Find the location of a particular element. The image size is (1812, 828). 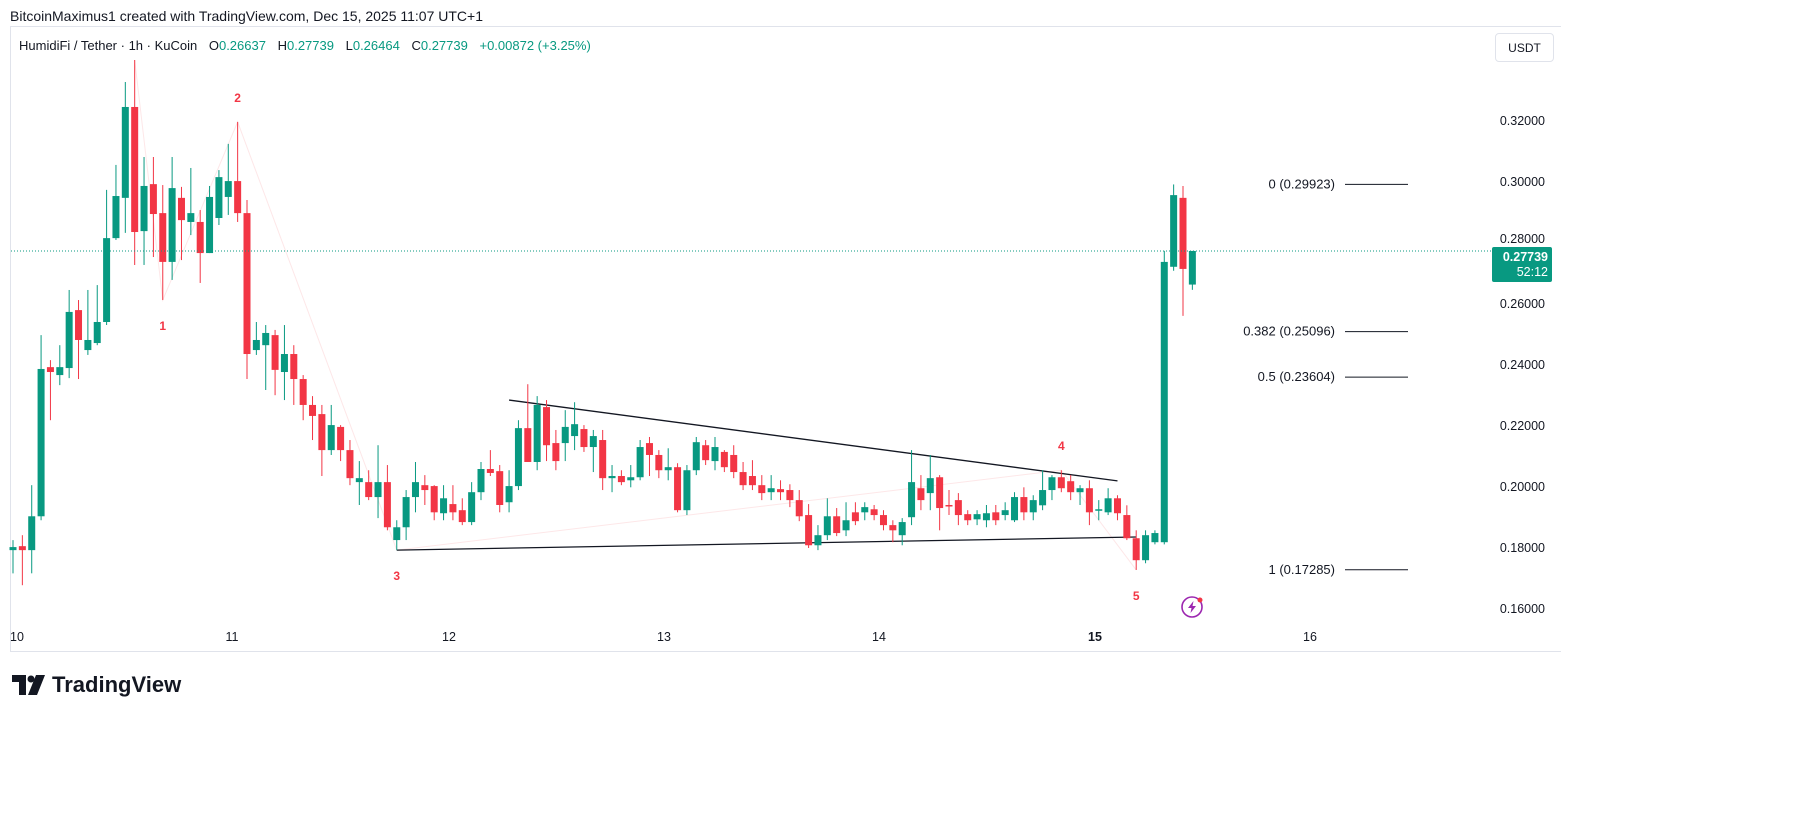

fib-label: 1 (0.17285) is located at coordinates (1302, 569).